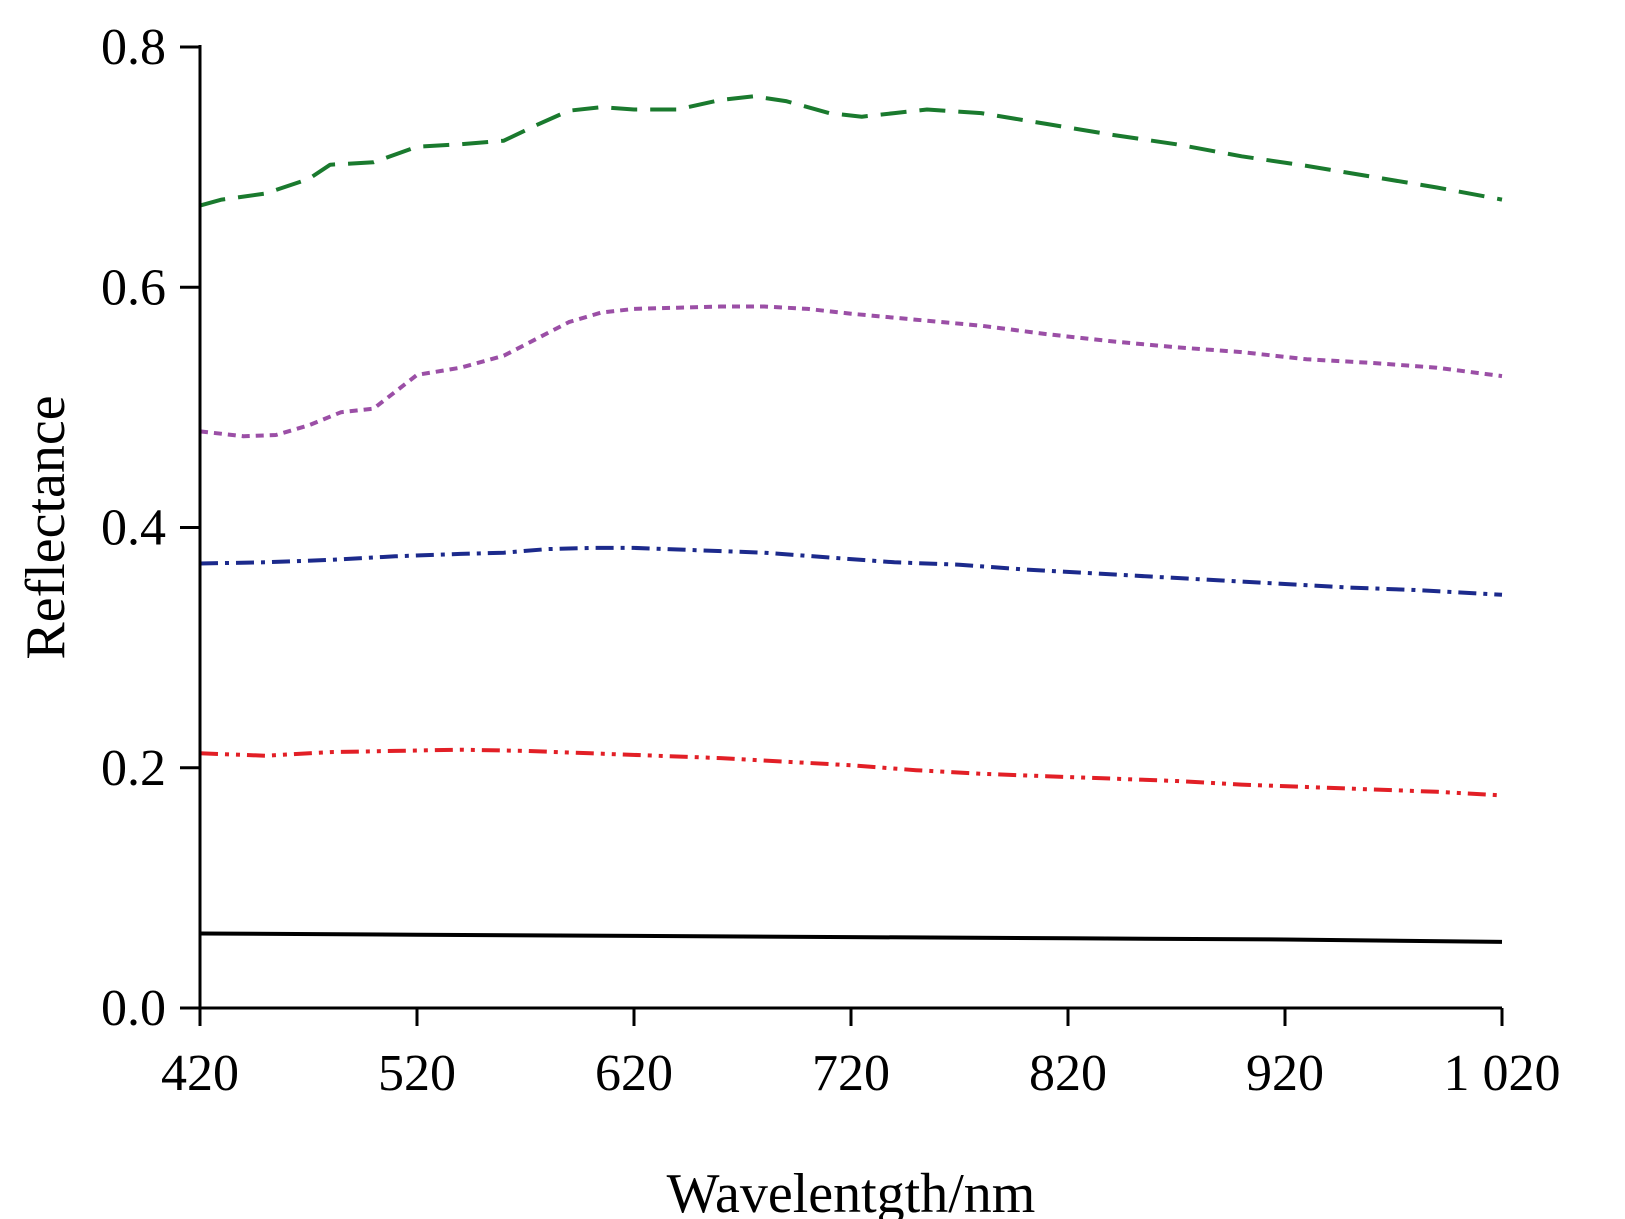  Describe the element at coordinates (46, 527) in the screenshot. I see `y-axis-title: Reflectance` at that location.